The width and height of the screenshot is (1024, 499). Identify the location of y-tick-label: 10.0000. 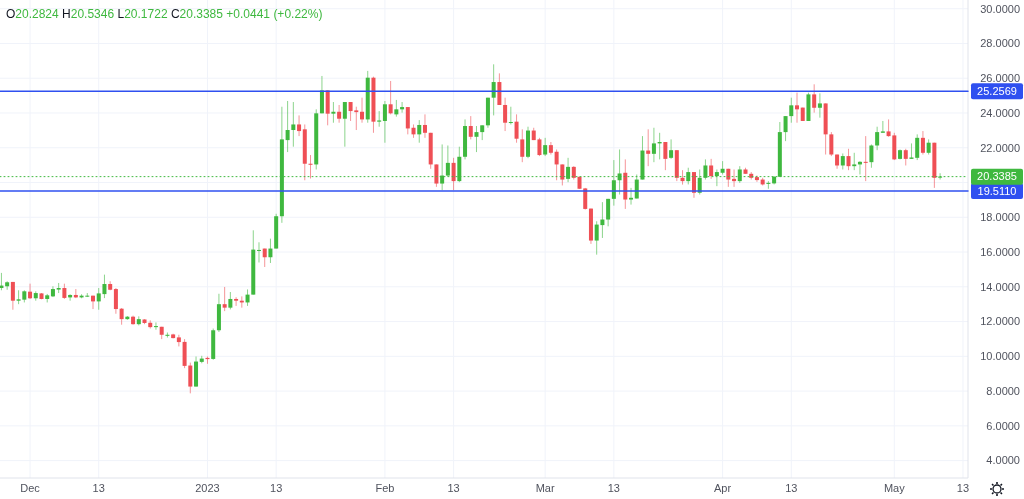
(1000, 356).